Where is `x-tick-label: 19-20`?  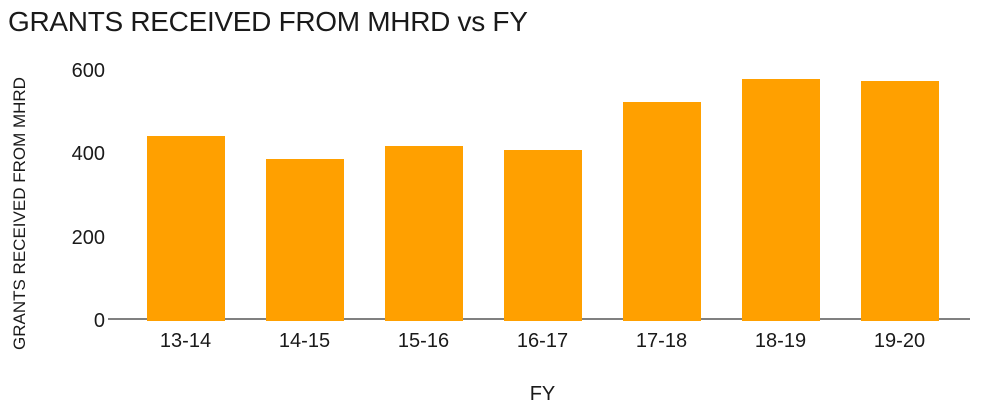
x-tick-label: 19-20 is located at coordinates (899, 341).